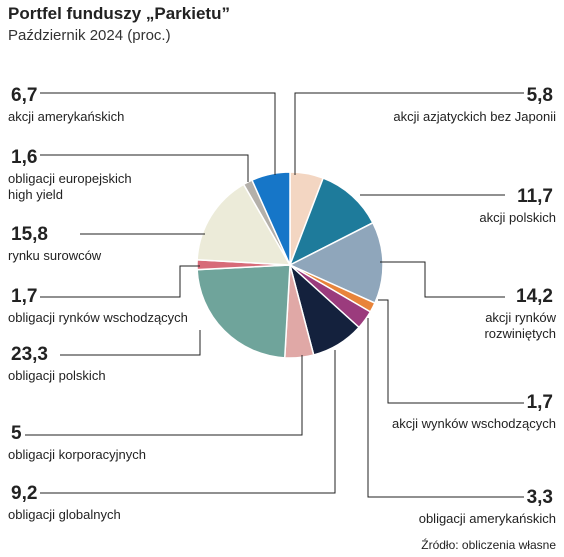 The height and width of the screenshot is (557, 564). I want to click on category-label: obligacji polskich, so click(57, 375).